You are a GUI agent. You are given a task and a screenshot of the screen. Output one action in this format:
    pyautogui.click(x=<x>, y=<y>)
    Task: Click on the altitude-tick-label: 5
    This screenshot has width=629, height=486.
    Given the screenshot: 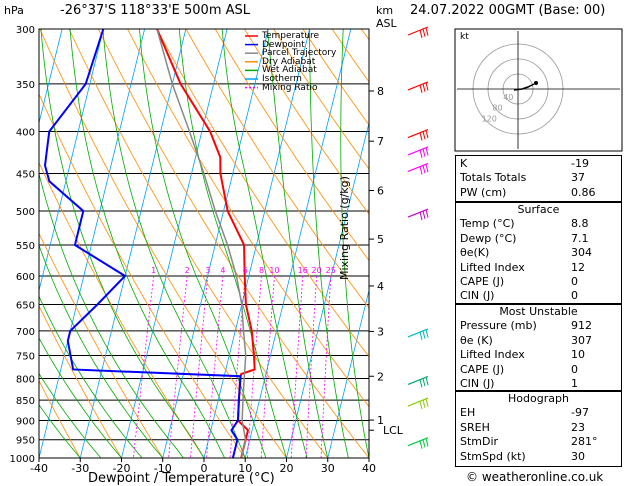 What is the action you would take?
    pyautogui.click(x=380, y=239)
    